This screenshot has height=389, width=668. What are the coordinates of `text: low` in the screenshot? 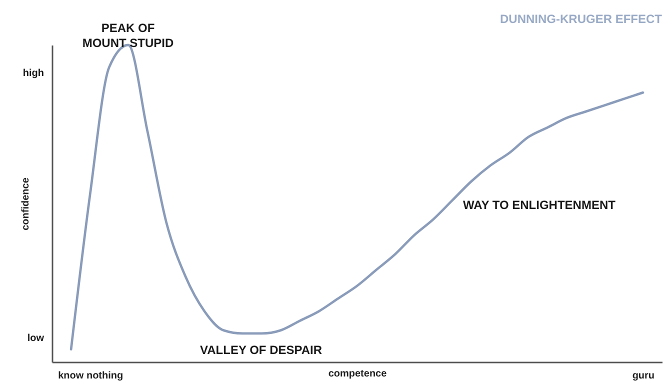 It's located at (35, 338).